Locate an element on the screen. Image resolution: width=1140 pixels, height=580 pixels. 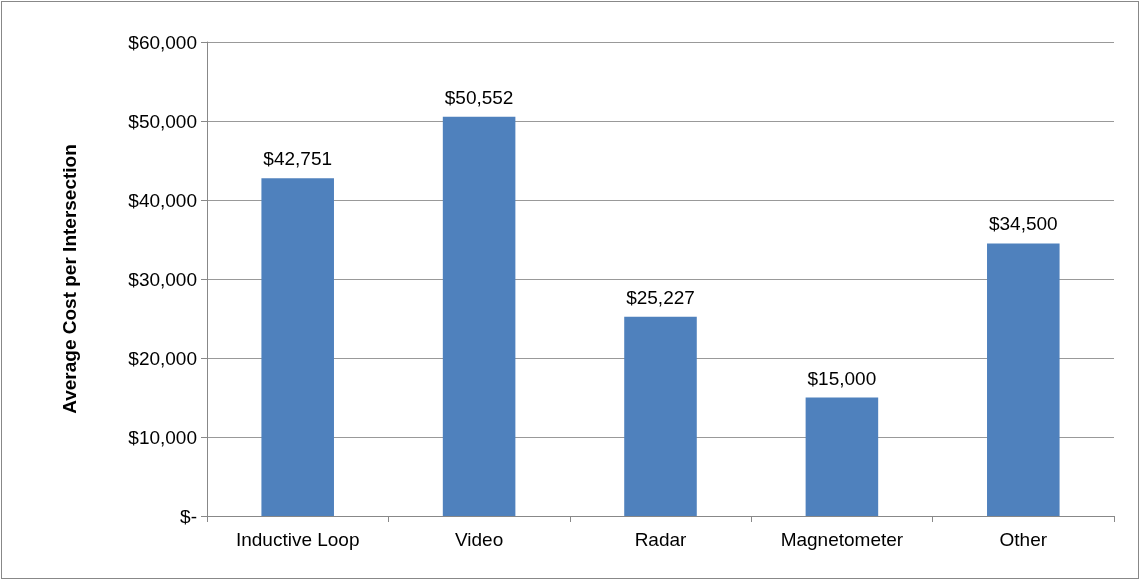
data-label: $42,751 is located at coordinates (298, 159).